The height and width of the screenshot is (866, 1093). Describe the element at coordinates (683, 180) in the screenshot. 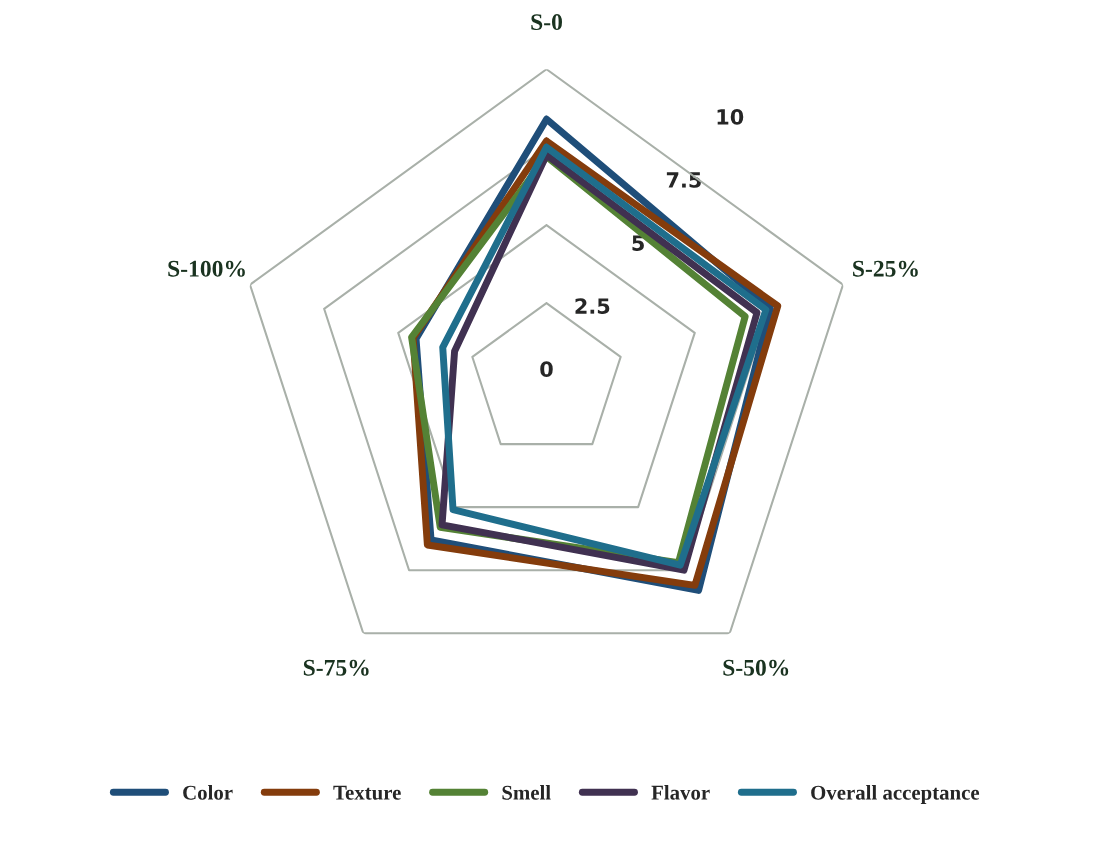

I see `y-tick-label: 7.5` at that location.